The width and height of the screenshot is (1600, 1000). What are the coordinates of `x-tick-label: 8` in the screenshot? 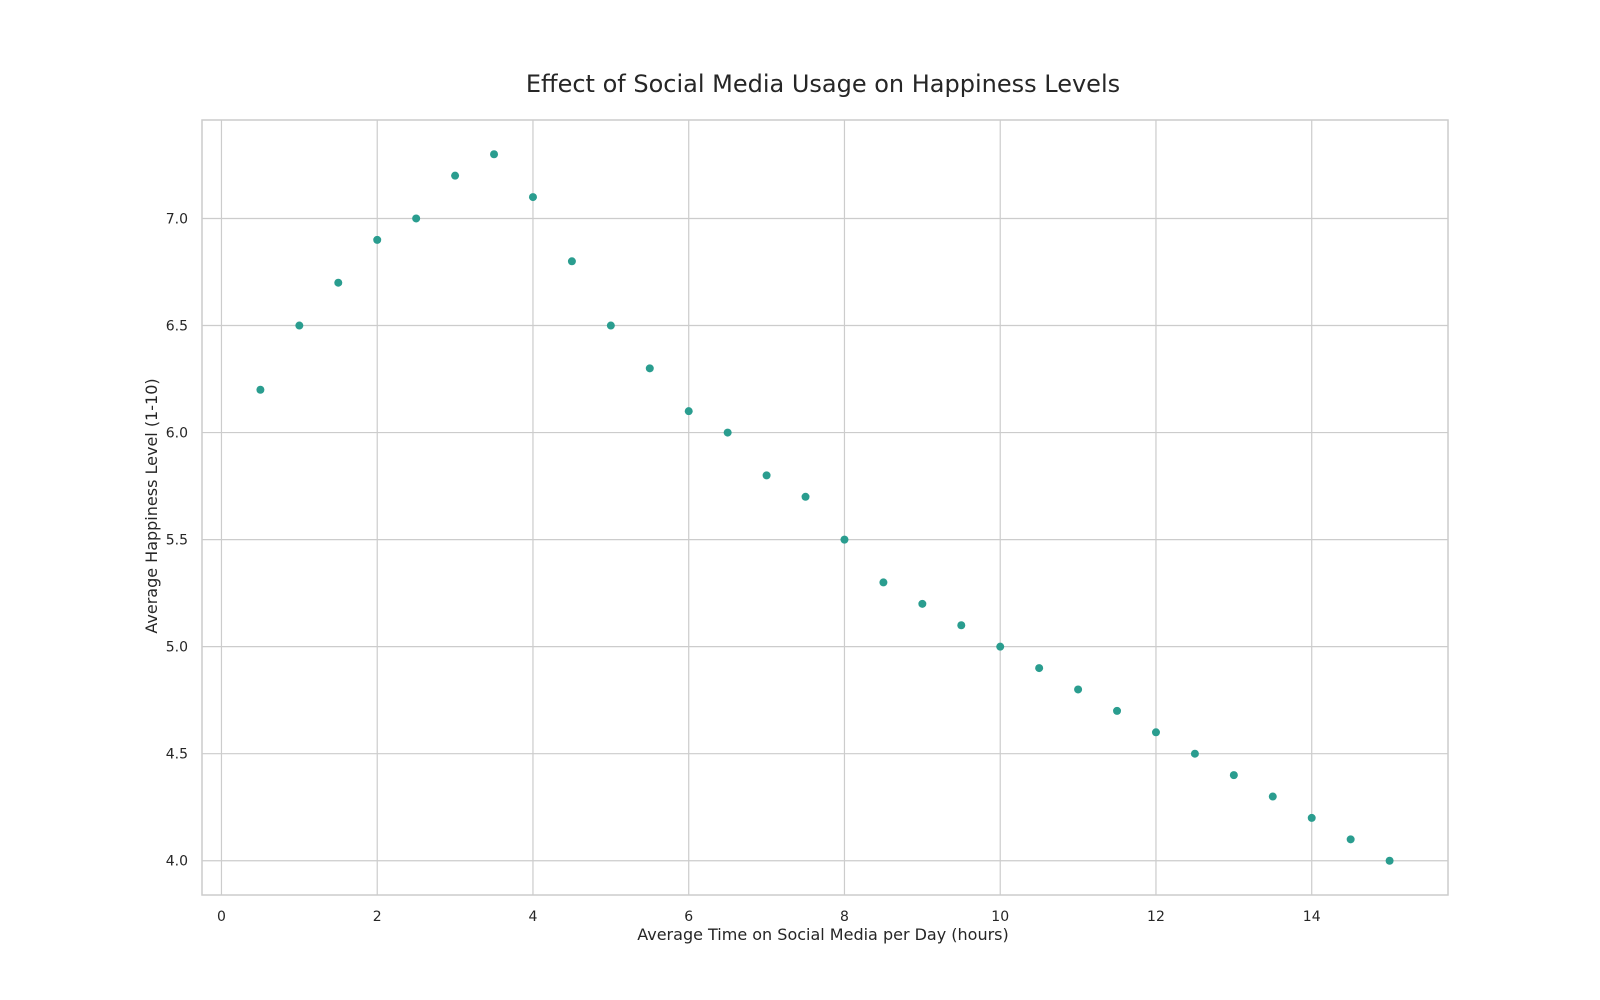 It's located at (844, 917).